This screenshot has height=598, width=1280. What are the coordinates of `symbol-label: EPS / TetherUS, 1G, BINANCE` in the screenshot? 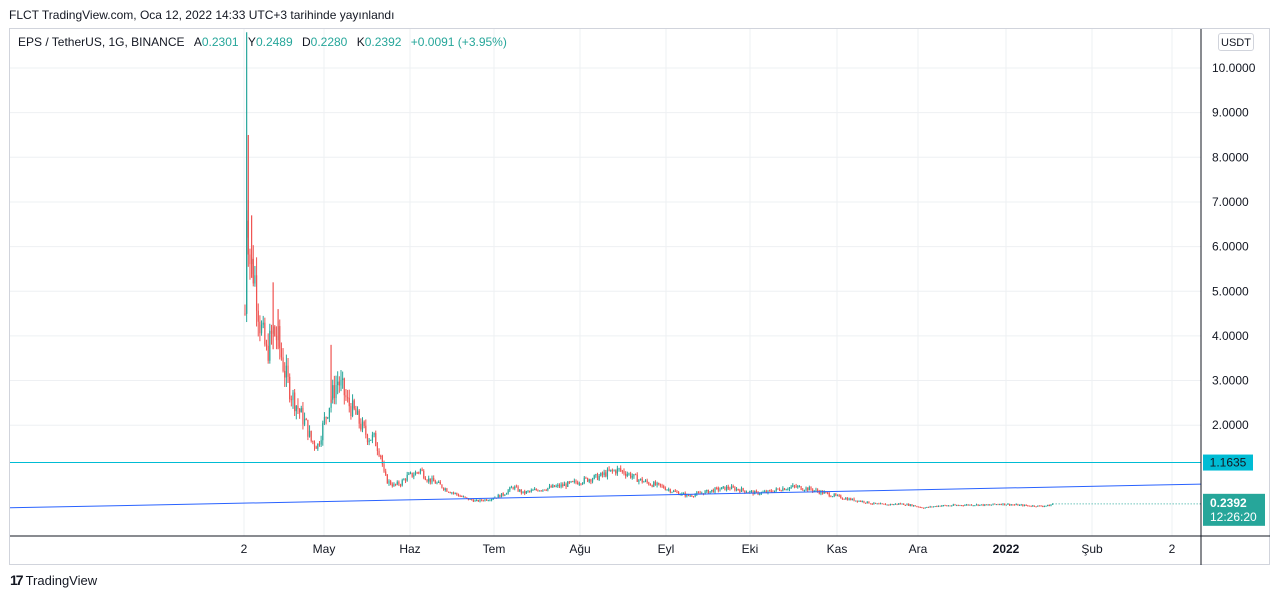 It's located at (101, 42).